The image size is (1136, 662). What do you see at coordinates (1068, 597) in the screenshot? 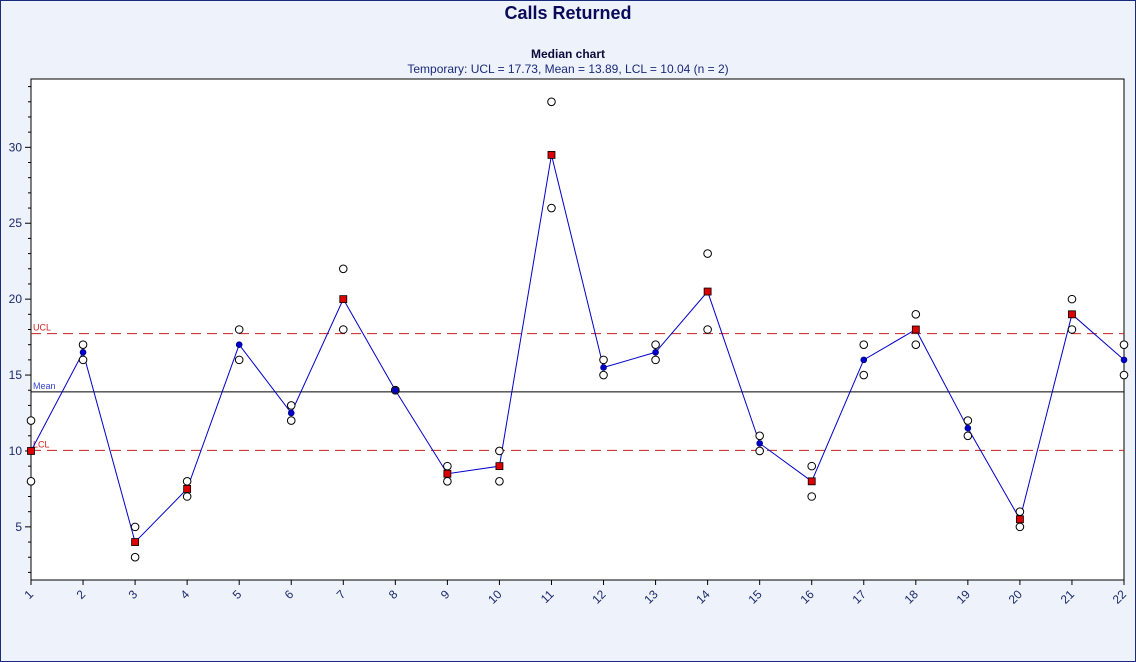
I see `x-tick-label: 21` at bounding box center [1068, 597].